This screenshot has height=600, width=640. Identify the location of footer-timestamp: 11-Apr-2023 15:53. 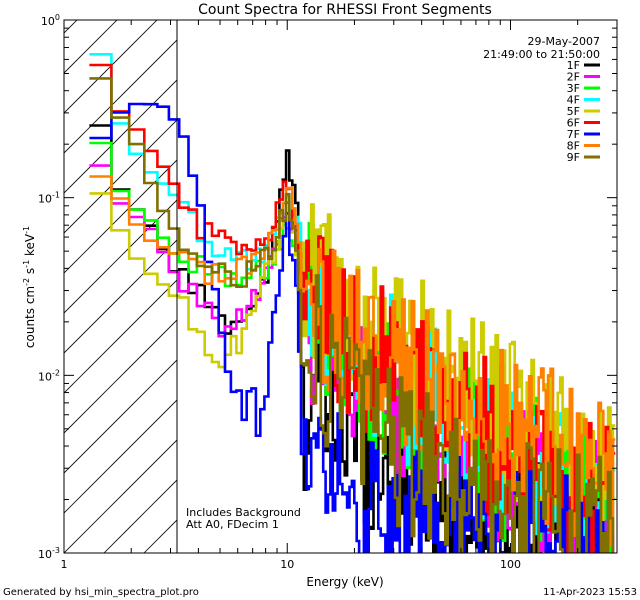
(590, 592).